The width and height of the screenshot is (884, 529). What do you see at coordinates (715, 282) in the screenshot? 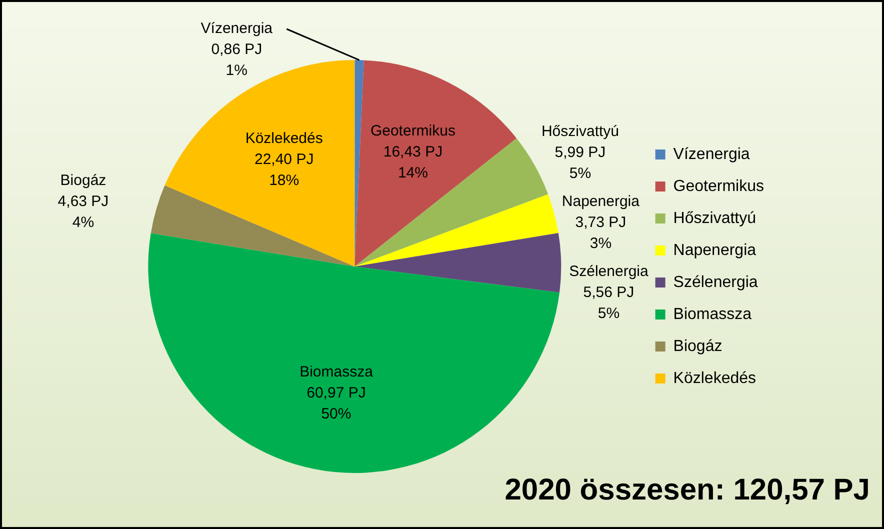
I see `legend-label: Szélenergia` at bounding box center [715, 282].